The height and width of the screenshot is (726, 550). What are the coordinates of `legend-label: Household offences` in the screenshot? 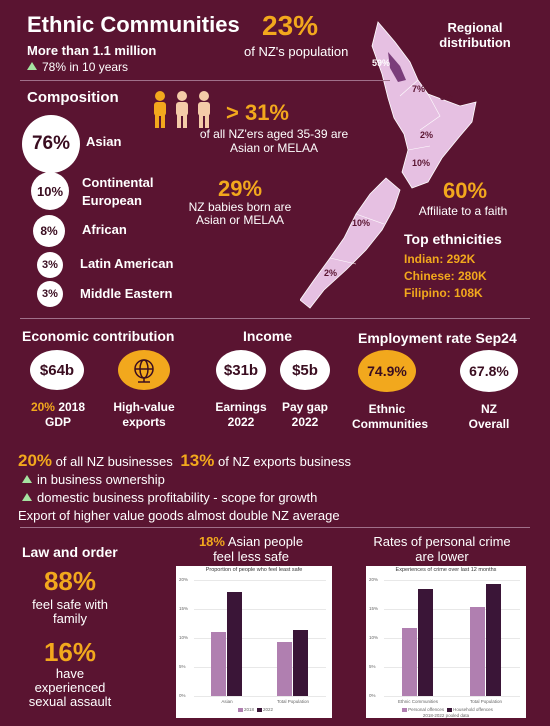 It's located at (473, 709).